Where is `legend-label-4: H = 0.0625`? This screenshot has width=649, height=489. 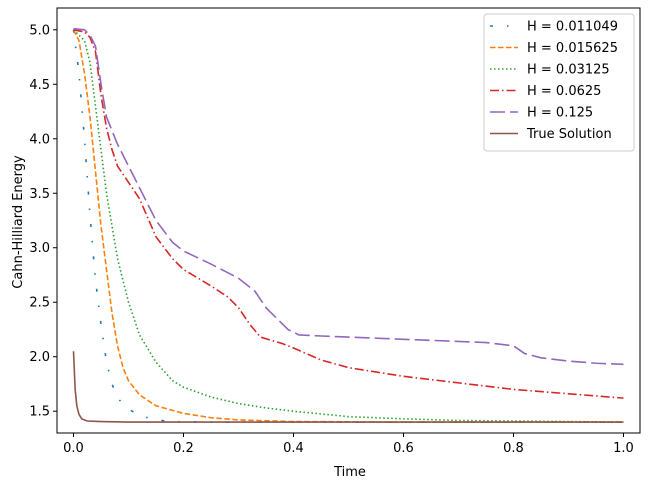 legend-label-4: H = 0.0625 is located at coordinates (564, 91).